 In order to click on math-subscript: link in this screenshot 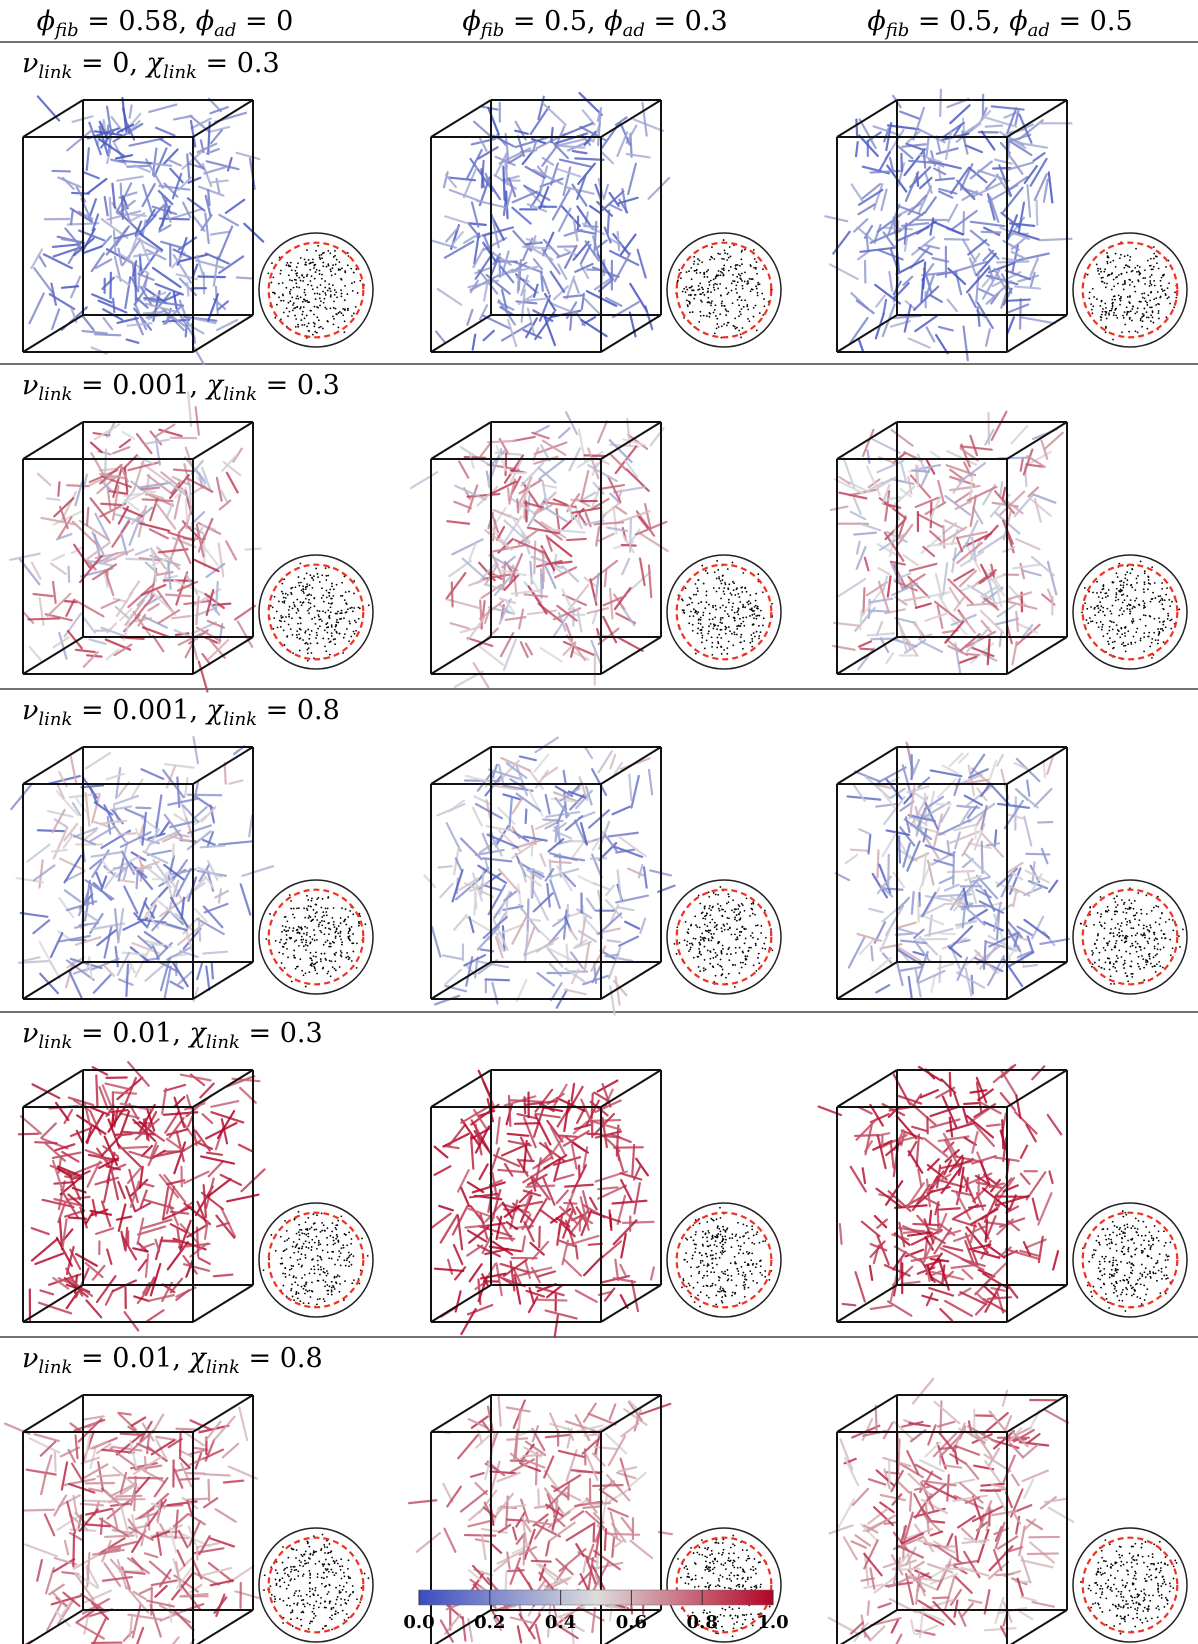, I will do `click(55, 72)`.